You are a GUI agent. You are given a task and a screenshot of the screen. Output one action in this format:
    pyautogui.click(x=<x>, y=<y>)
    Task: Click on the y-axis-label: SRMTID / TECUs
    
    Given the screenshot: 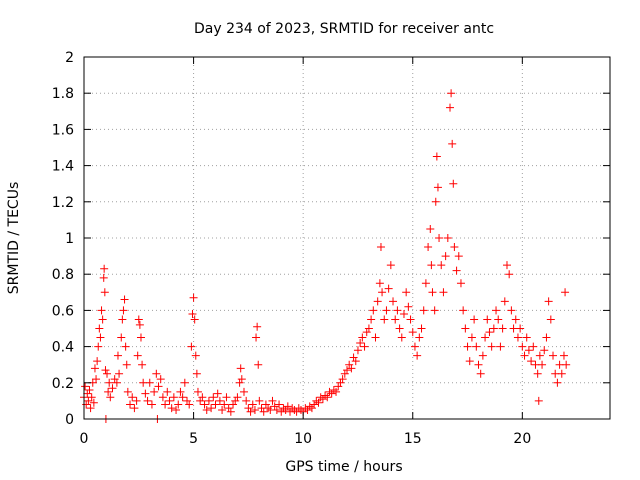 What is the action you would take?
    pyautogui.click(x=14, y=238)
    